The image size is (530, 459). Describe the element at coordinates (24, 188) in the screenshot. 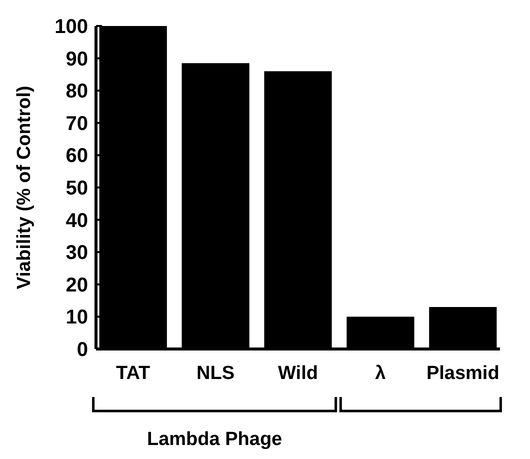

I see `y-axis-title: Viability (% of Control)` at that location.